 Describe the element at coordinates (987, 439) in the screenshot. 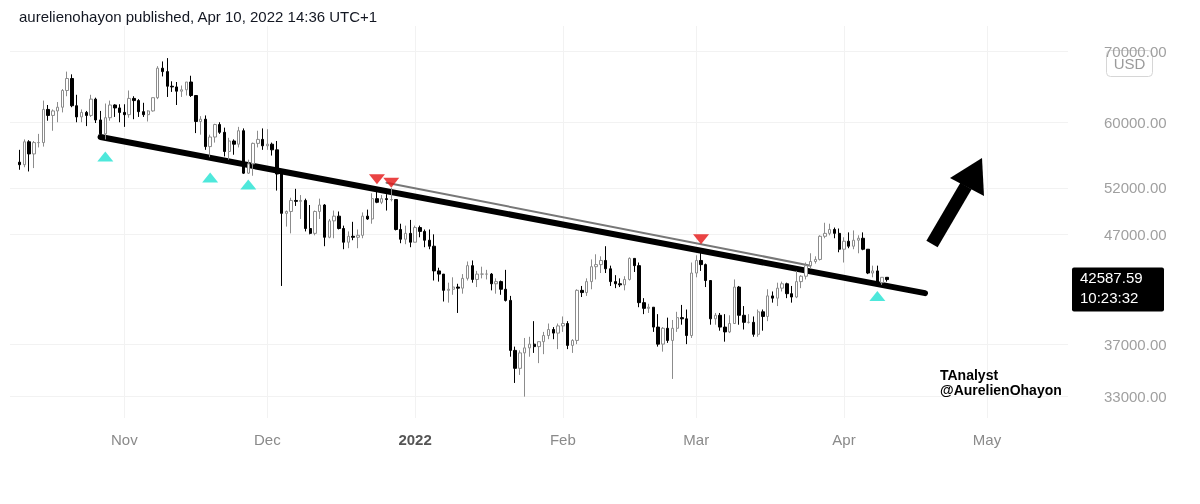

I see `x-tick-label: May` at that location.